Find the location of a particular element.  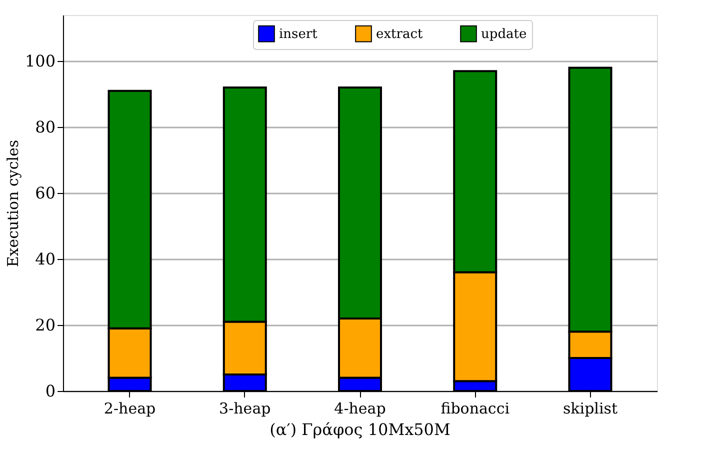

x-tick-label: fibonacci is located at coordinates (475, 409).